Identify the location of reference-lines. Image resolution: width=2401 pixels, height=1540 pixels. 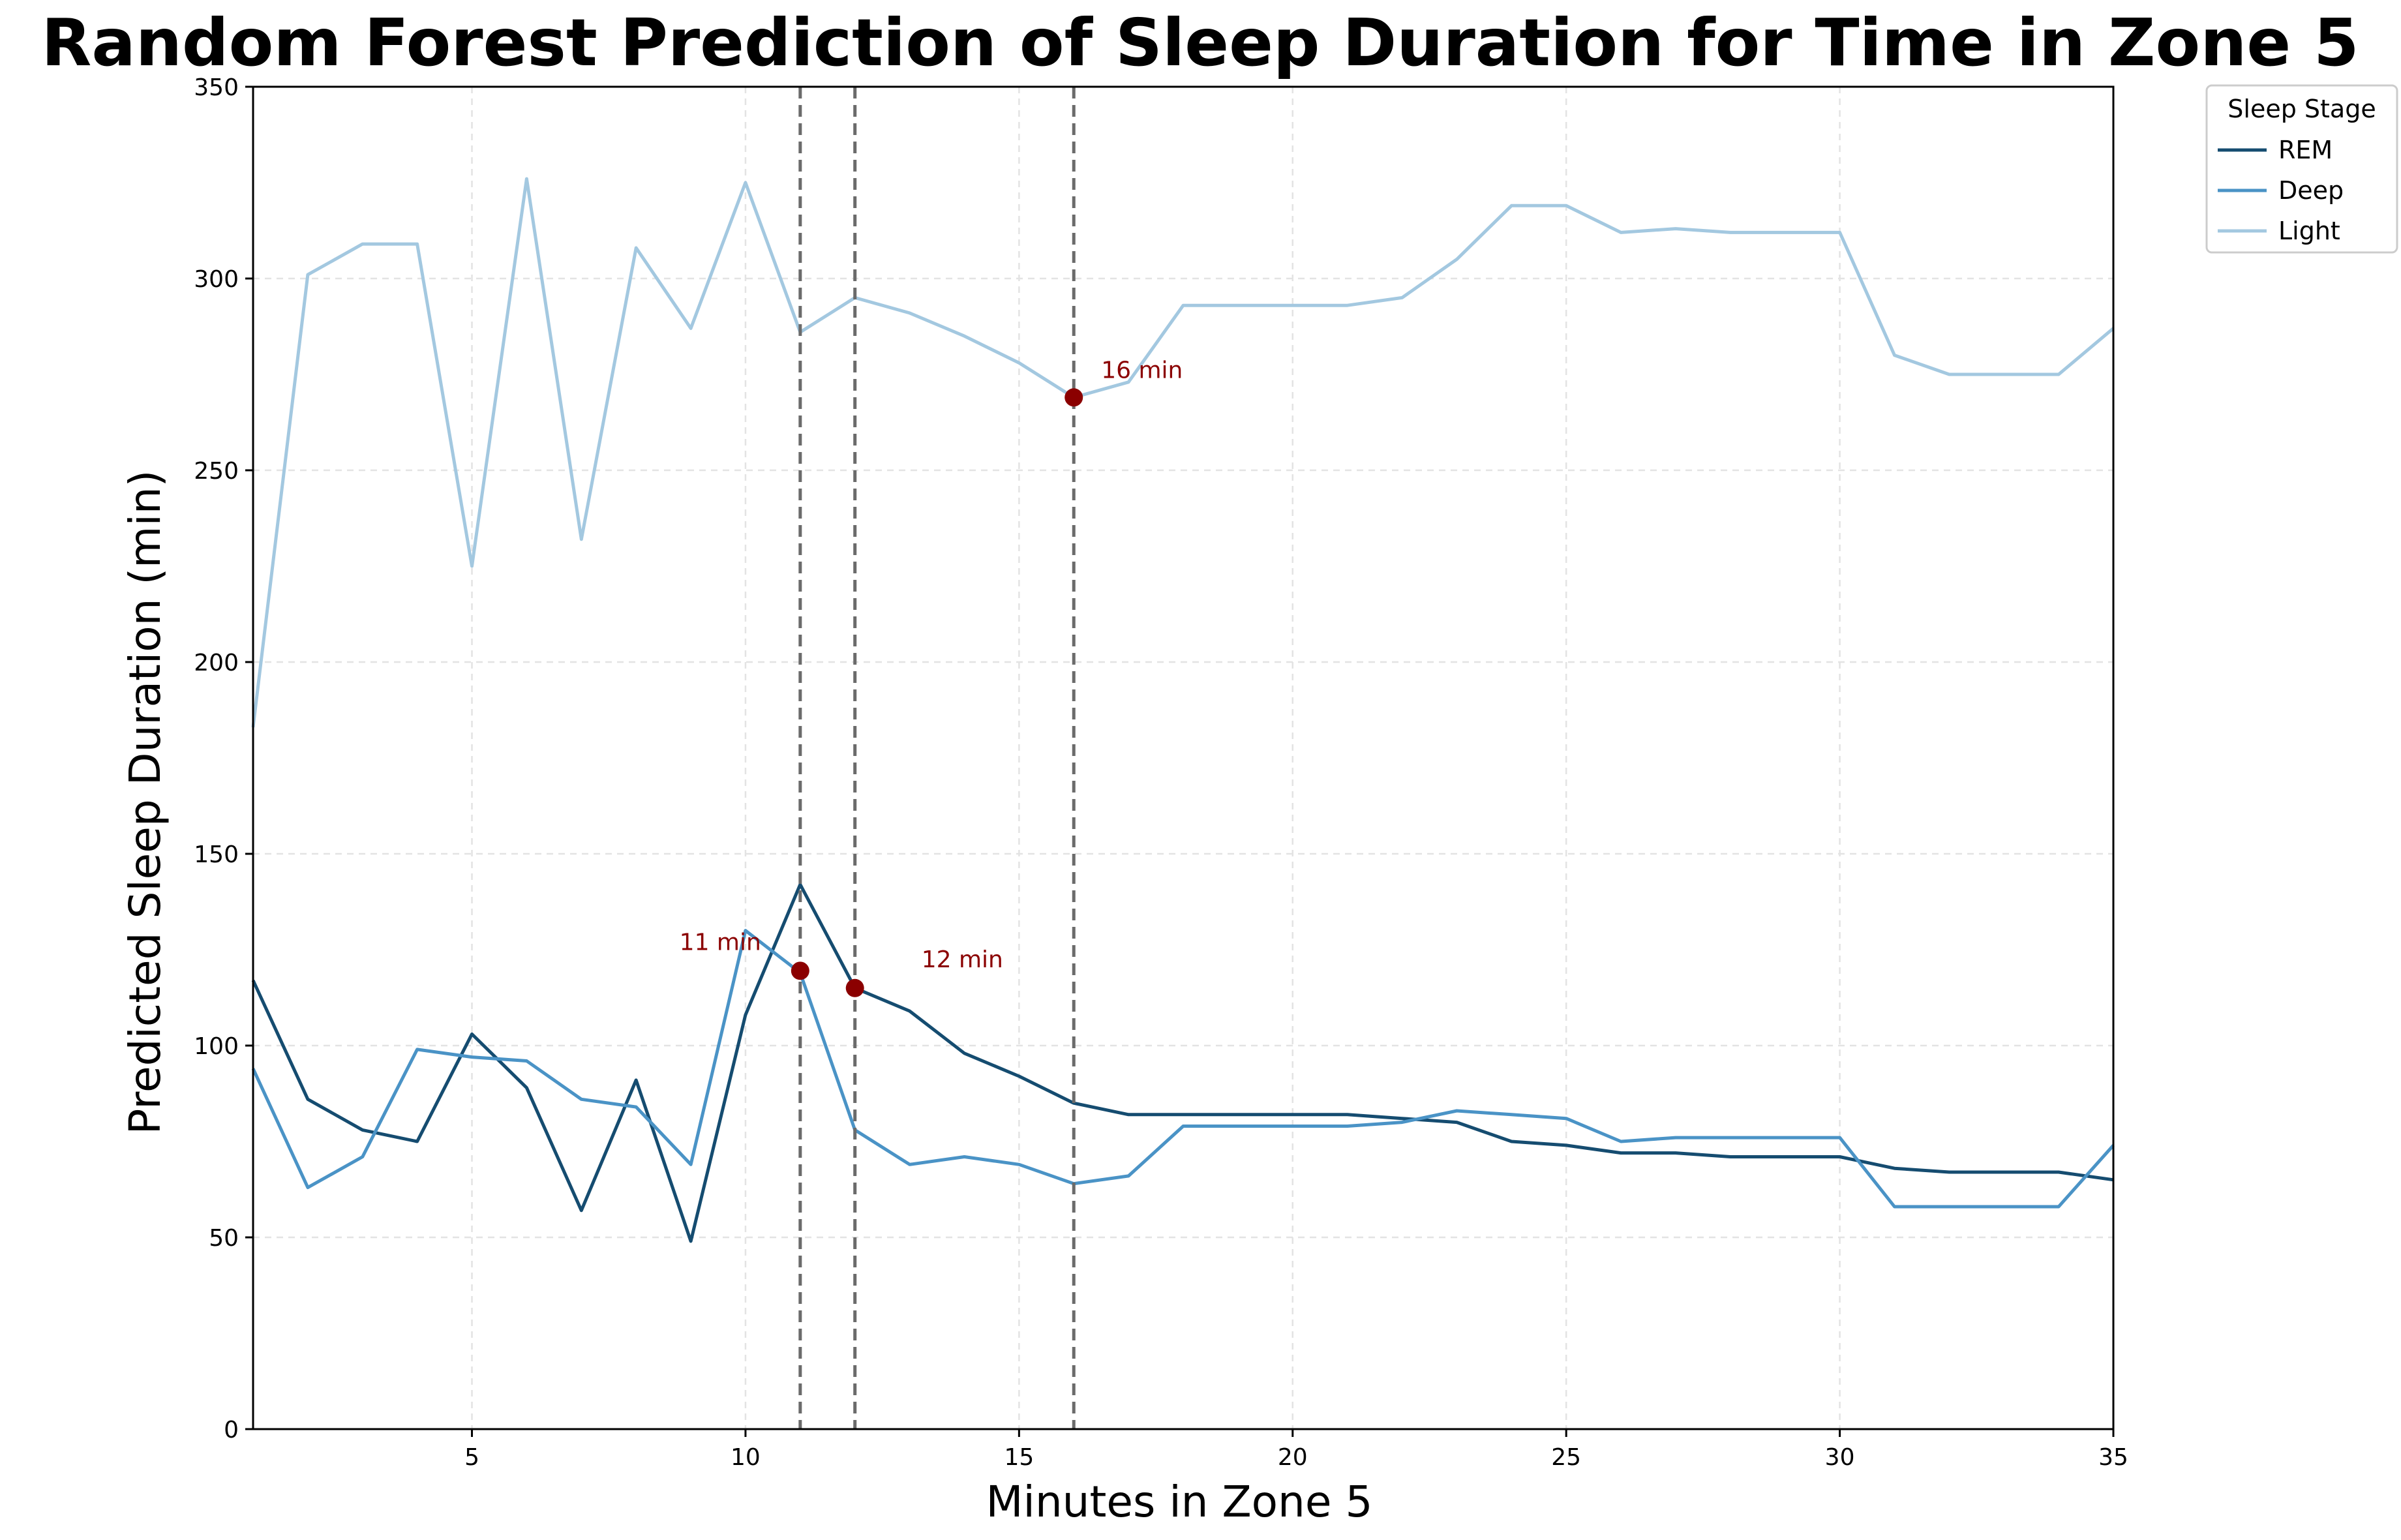
(937, 758).